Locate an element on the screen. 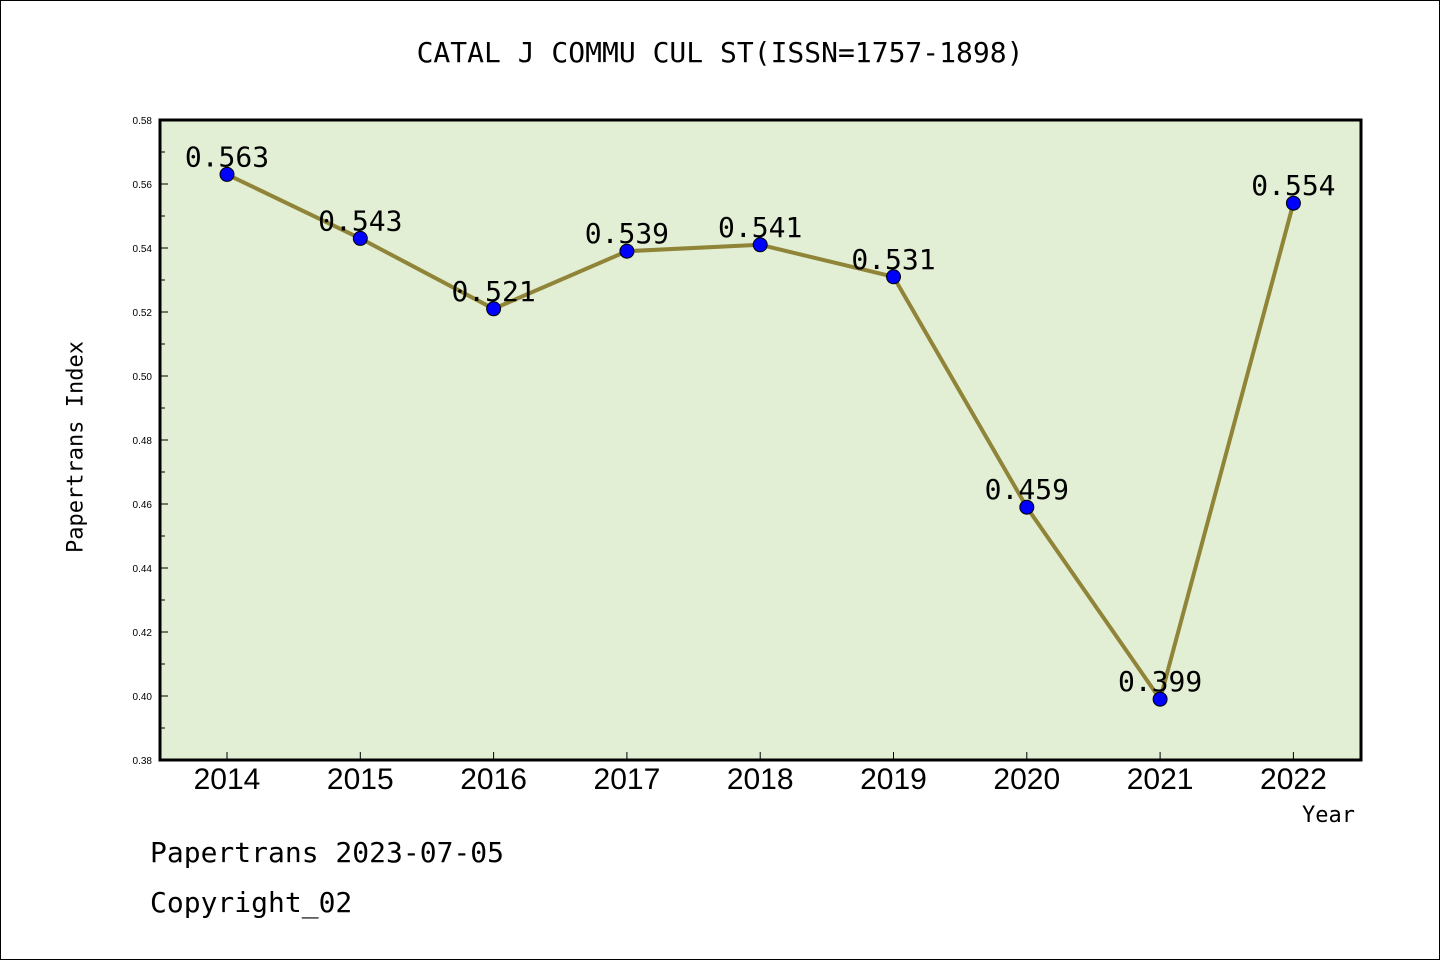 The width and height of the screenshot is (1440, 960). x-tick-label: 2020 is located at coordinates (1026, 779).